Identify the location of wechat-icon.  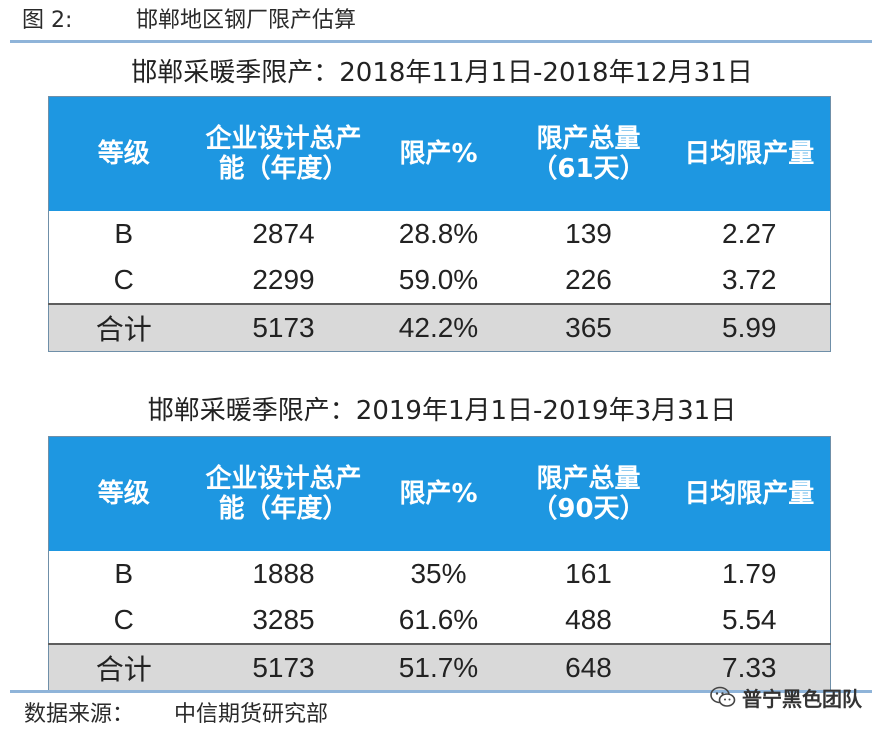
(723, 696).